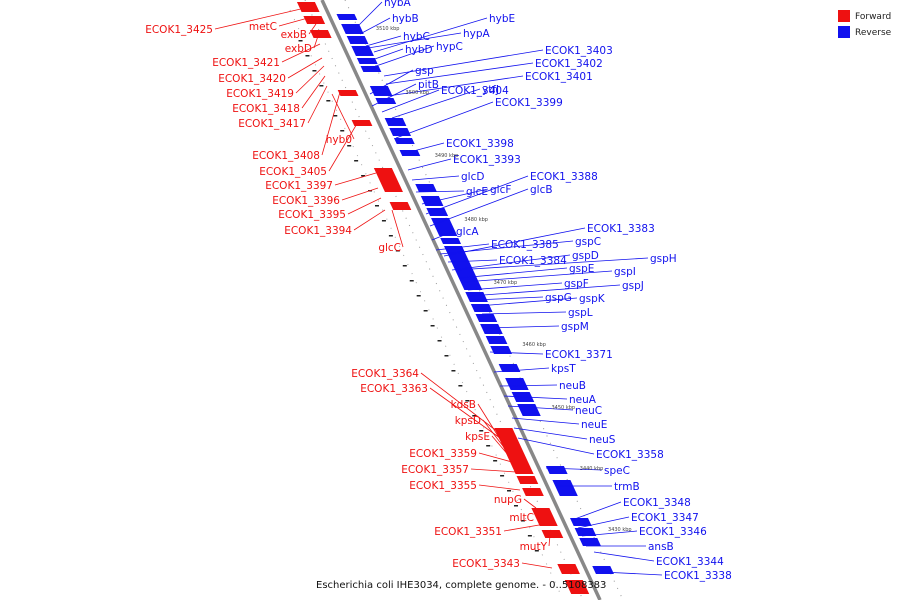 This screenshot has height=600, width=900. Describe the element at coordinates (521, 518) in the screenshot. I see `forward-gene-label: mltC` at that location.